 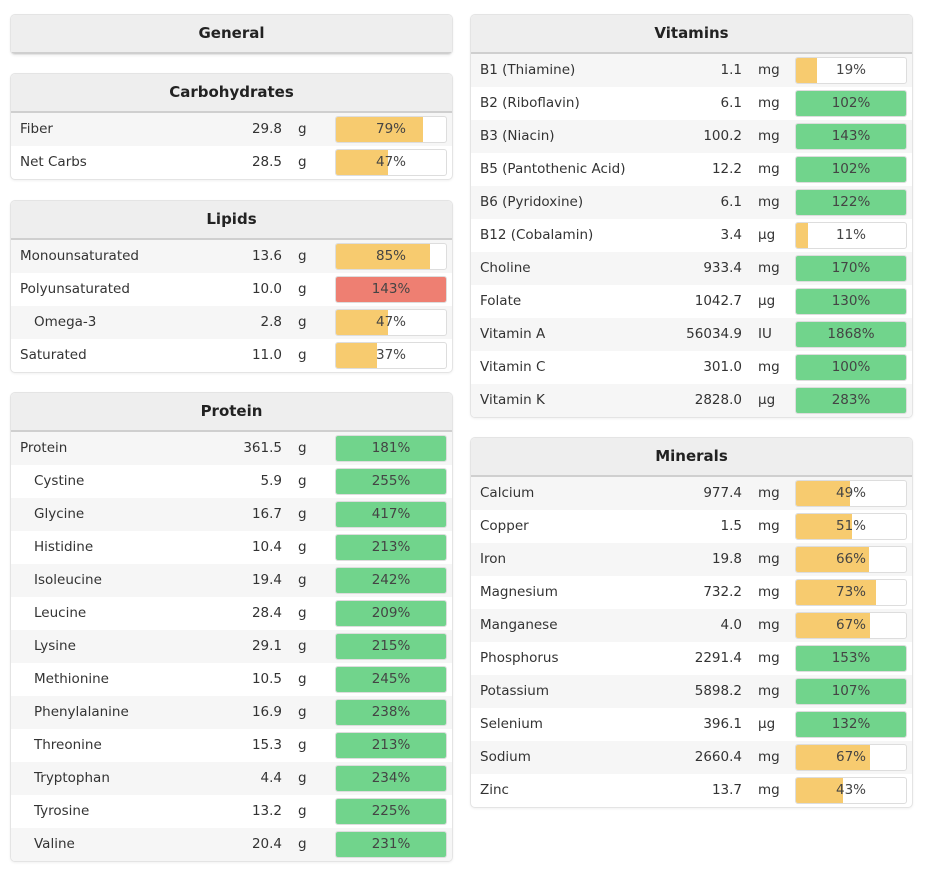 I want to click on nutrient-amount: 20.4, so click(x=266, y=844).